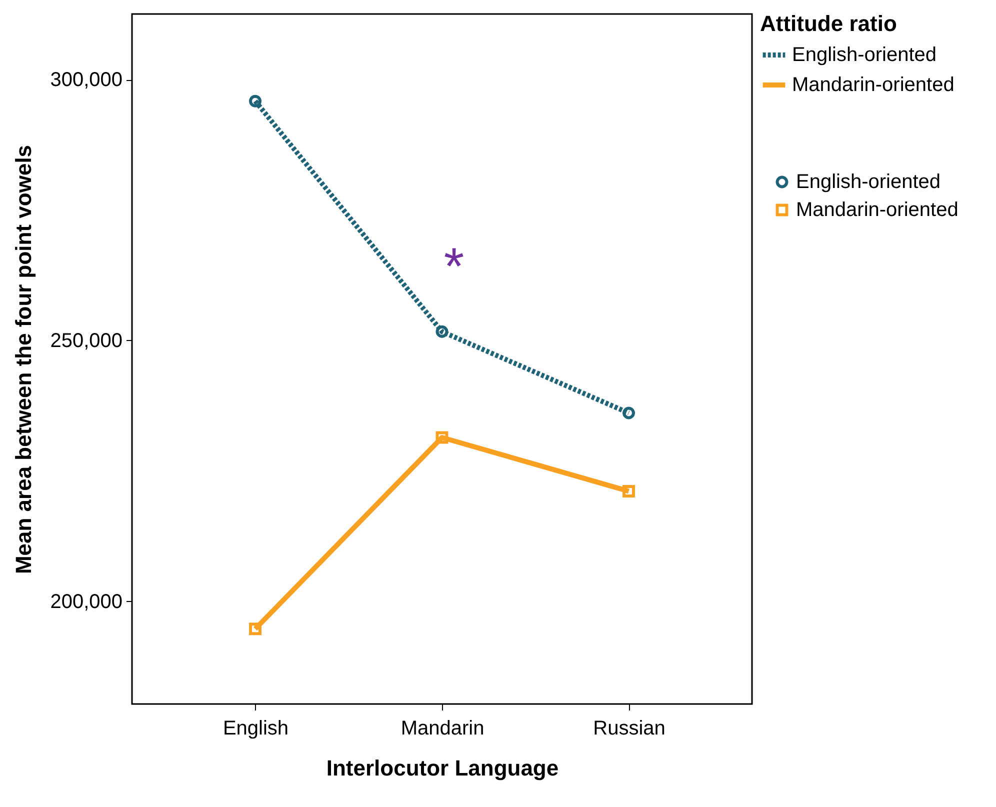 This screenshot has width=996, height=807. What do you see at coordinates (868, 182) in the screenshot?
I see `text: English-oriented` at bounding box center [868, 182].